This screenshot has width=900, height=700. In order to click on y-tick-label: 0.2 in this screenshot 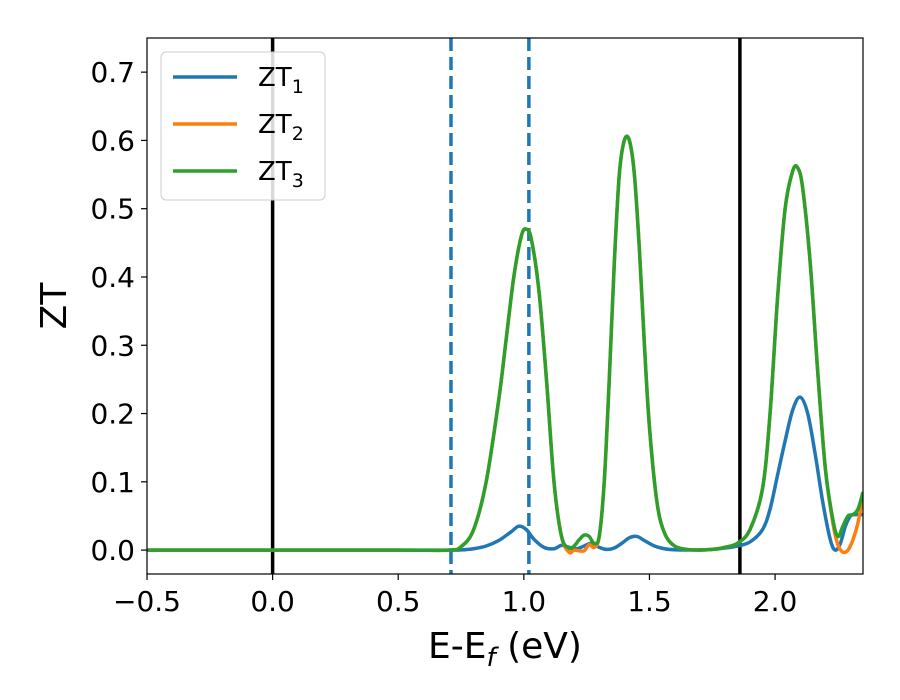, I will do `click(112, 414)`.